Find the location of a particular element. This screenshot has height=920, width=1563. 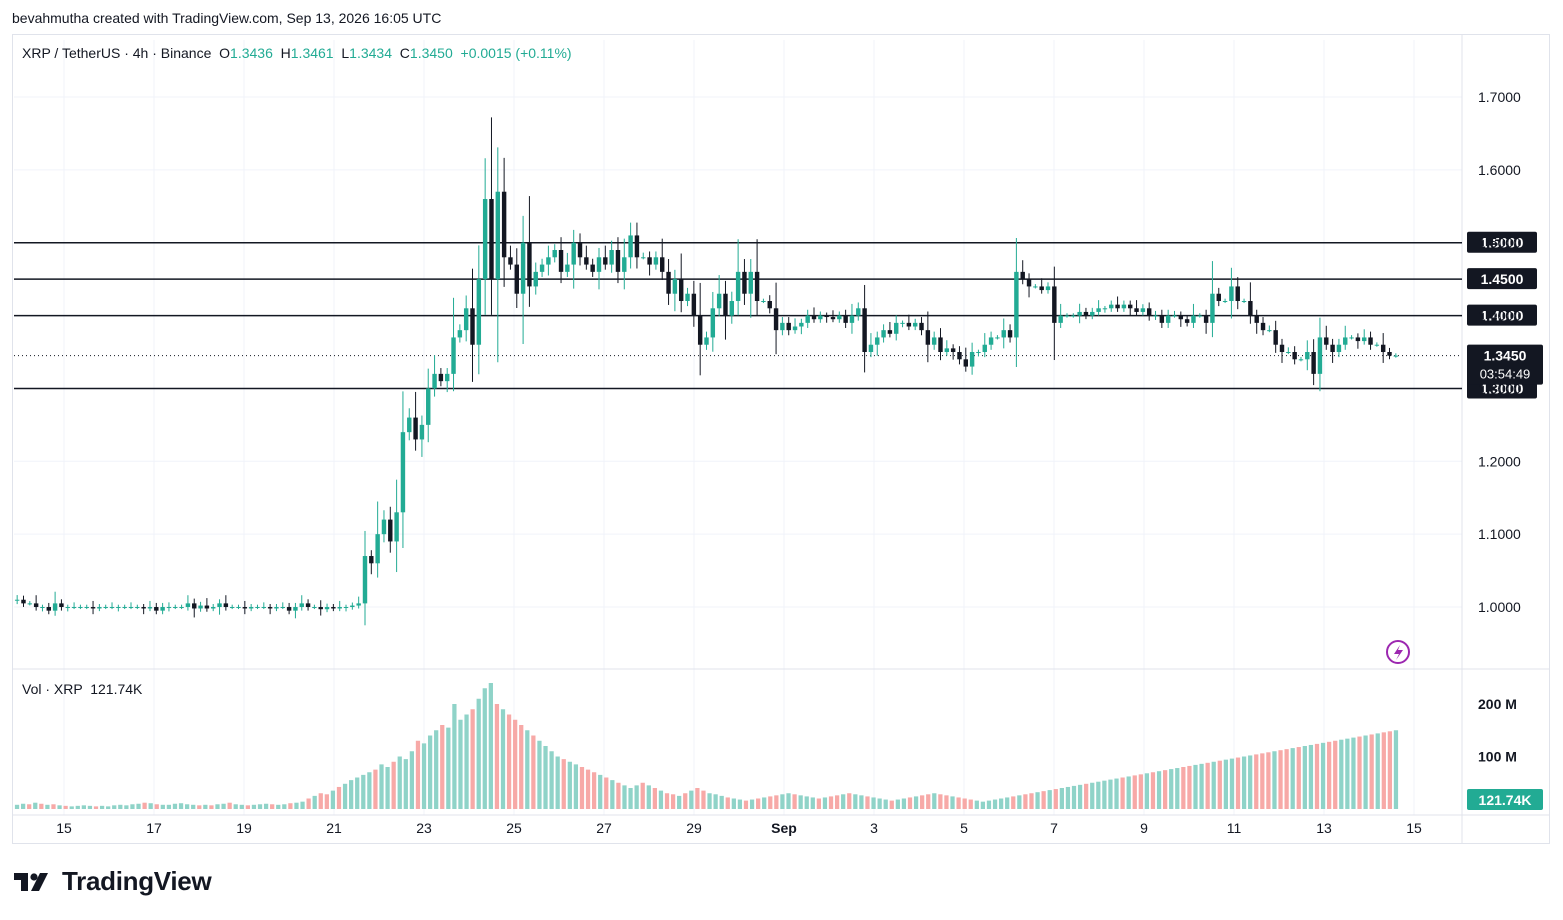

volume-tick-label: 200 M is located at coordinates (1497, 704).